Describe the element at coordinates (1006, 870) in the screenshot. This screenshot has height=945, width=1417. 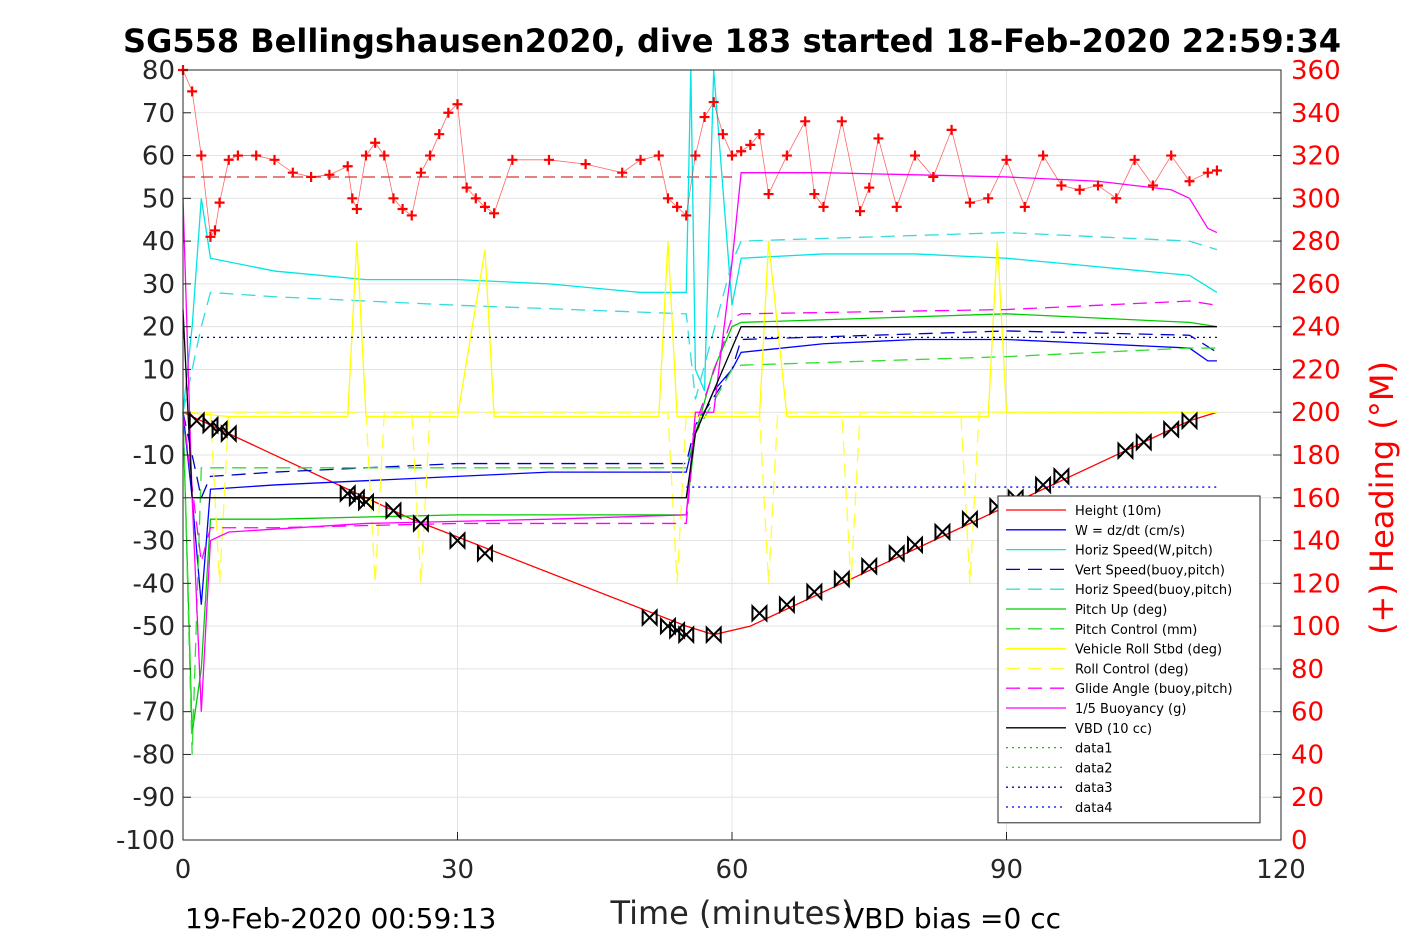
I see `x-tick-label: 90` at that location.